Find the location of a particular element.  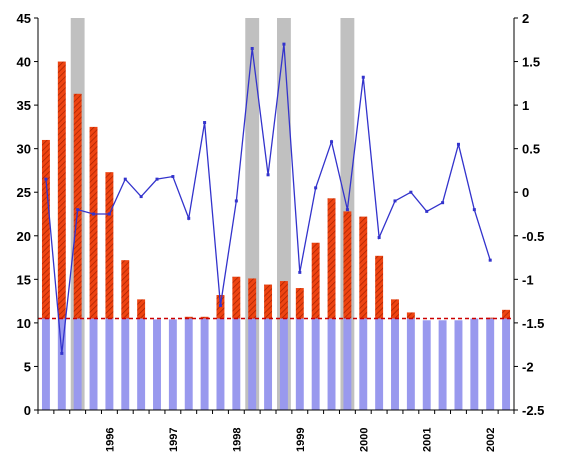

y-right-tick-label: -1.5 is located at coordinates (533, 323).